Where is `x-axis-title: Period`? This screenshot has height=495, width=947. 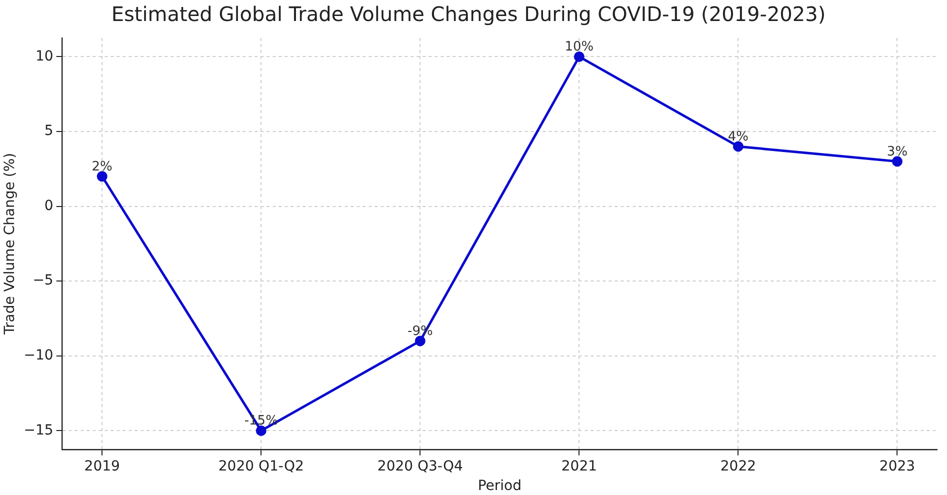 x-axis-title: Period is located at coordinates (500, 486).